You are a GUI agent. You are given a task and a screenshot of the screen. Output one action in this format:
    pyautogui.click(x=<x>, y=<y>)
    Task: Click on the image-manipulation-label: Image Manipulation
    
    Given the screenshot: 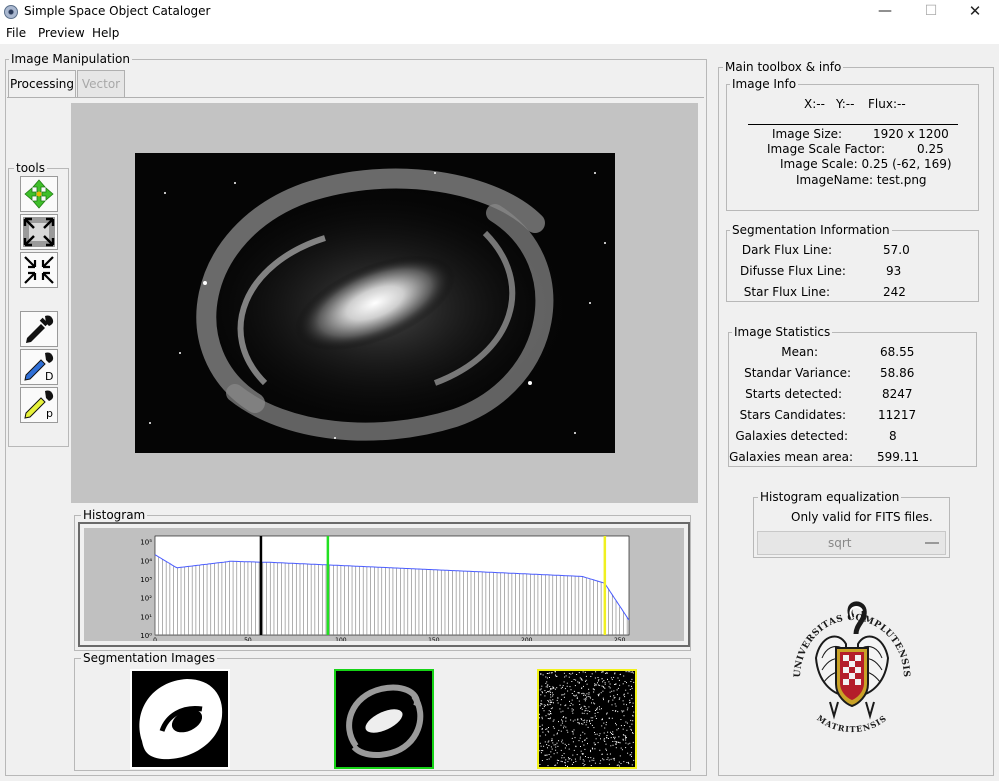 What is the action you would take?
    pyautogui.click(x=70, y=59)
    